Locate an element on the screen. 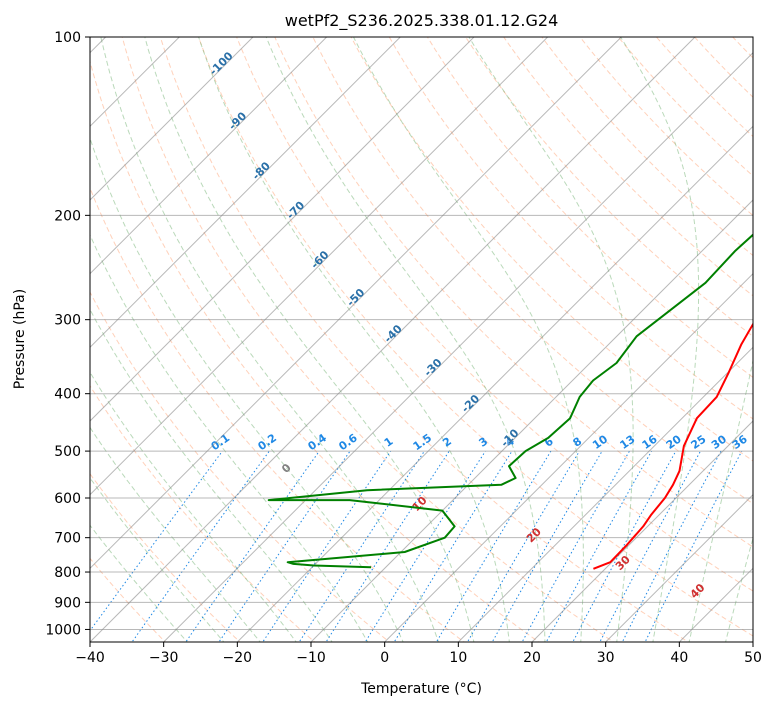 This screenshot has width=775, height=708. y-tick-label: 500 is located at coordinates (67, 452).